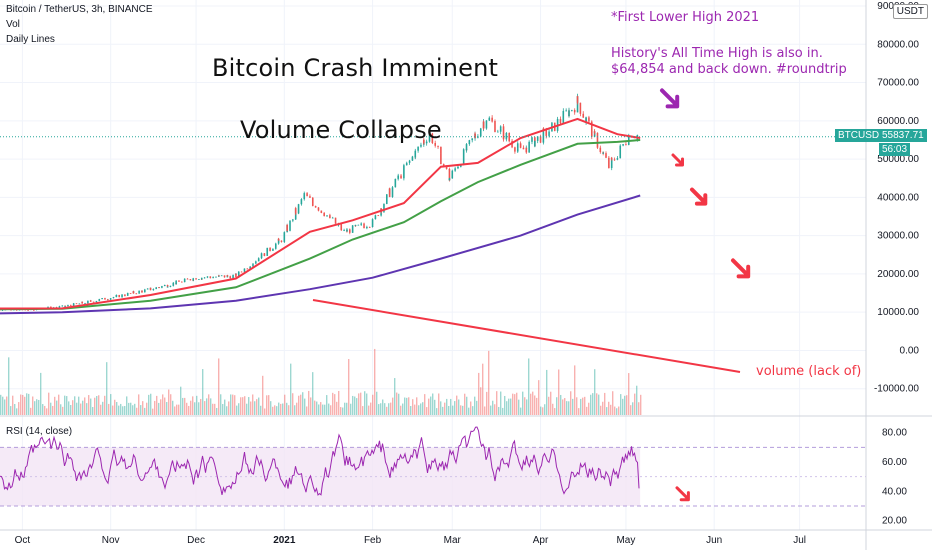 The image size is (932, 550). What do you see at coordinates (13, 24) in the screenshot?
I see `vol-indicator-label: Vol` at bounding box center [13, 24].